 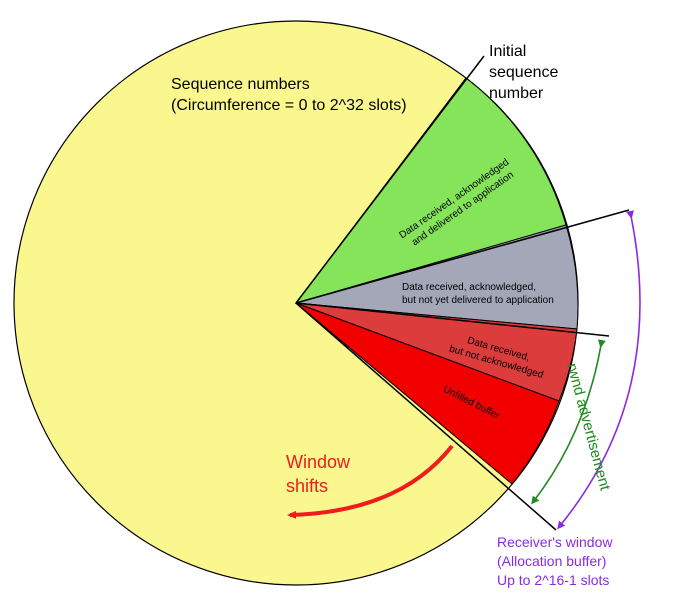 I want to click on rwnd-label: rwnd advertisement, so click(x=588, y=427).